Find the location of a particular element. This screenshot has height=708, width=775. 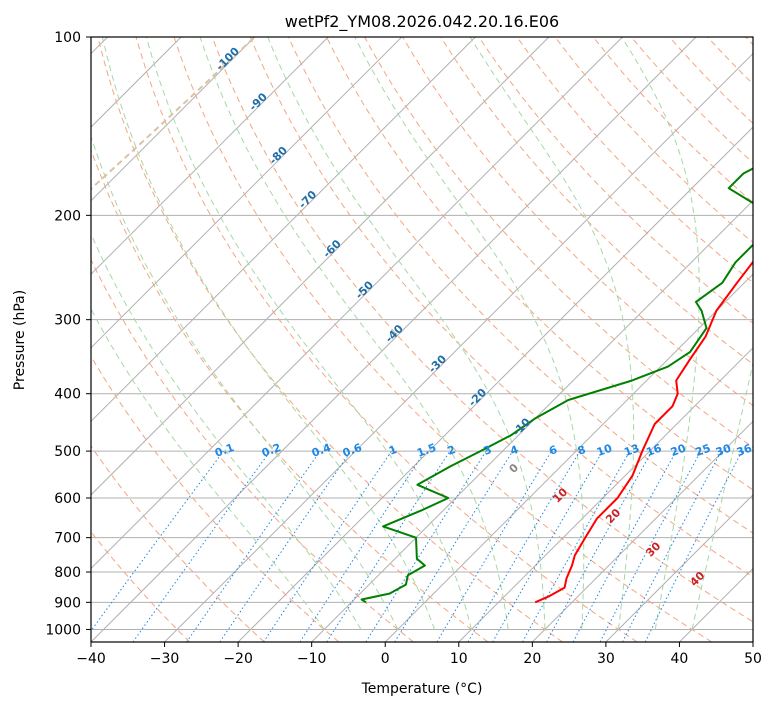

mixing-ratio-label: 16 is located at coordinates (654, 451).